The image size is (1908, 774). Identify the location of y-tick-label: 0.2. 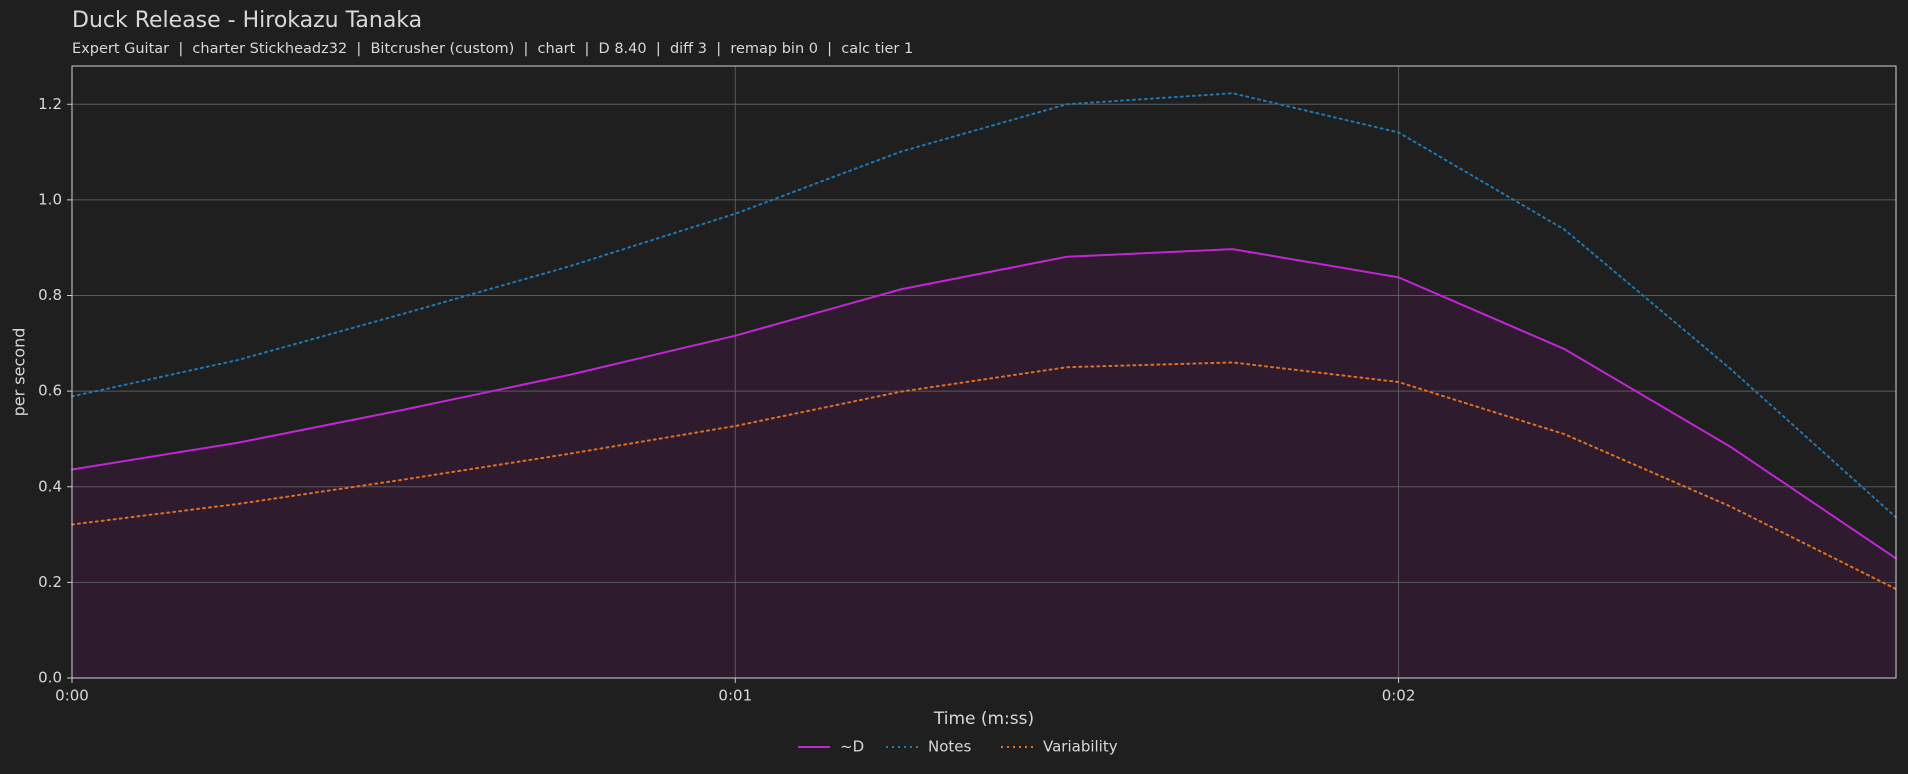
(50, 582).